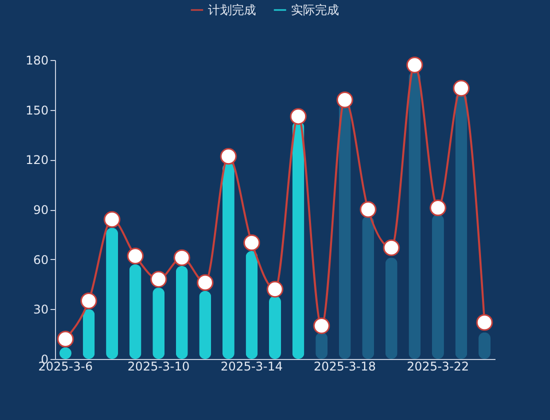 This screenshot has width=550, height=420. I want to click on y-tick-label: 30, so click(40, 309).